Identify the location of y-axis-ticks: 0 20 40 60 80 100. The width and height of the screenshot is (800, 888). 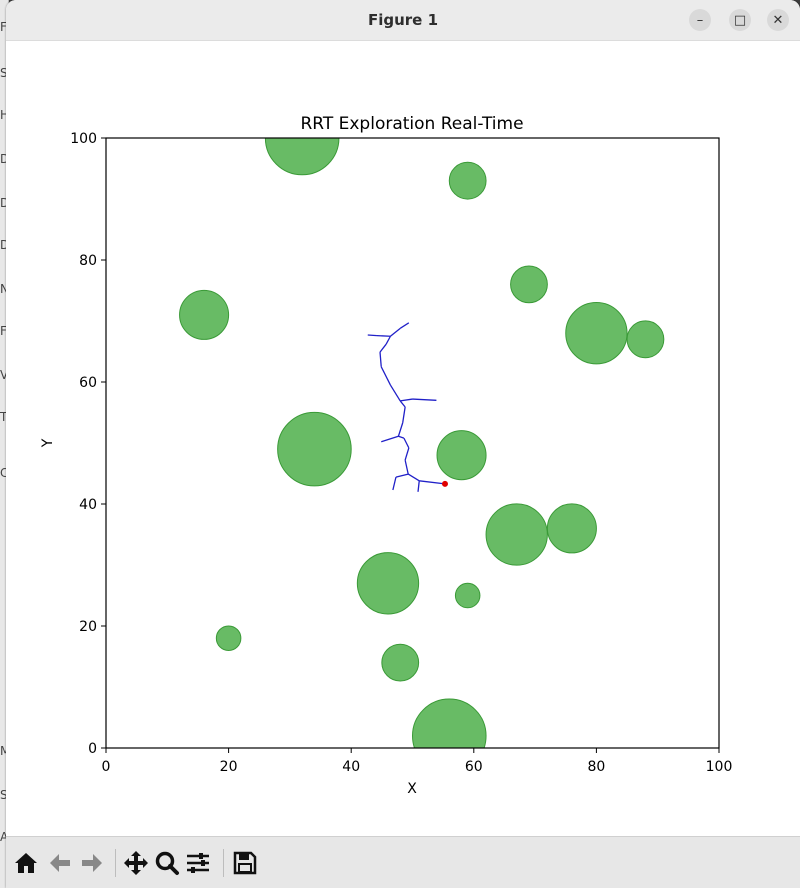
(88, 444).